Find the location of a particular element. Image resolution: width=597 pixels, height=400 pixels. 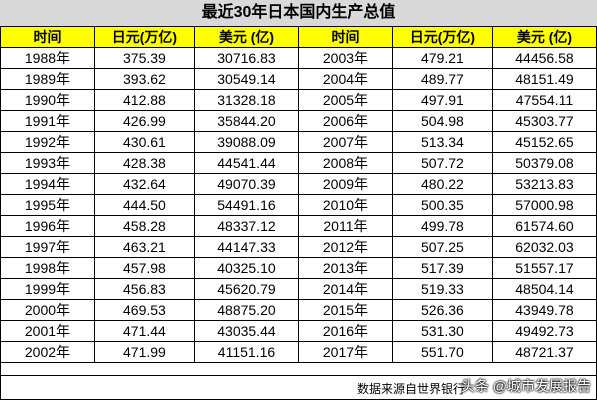

cell-usd-right: 48504.14 is located at coordinates (544, 289).